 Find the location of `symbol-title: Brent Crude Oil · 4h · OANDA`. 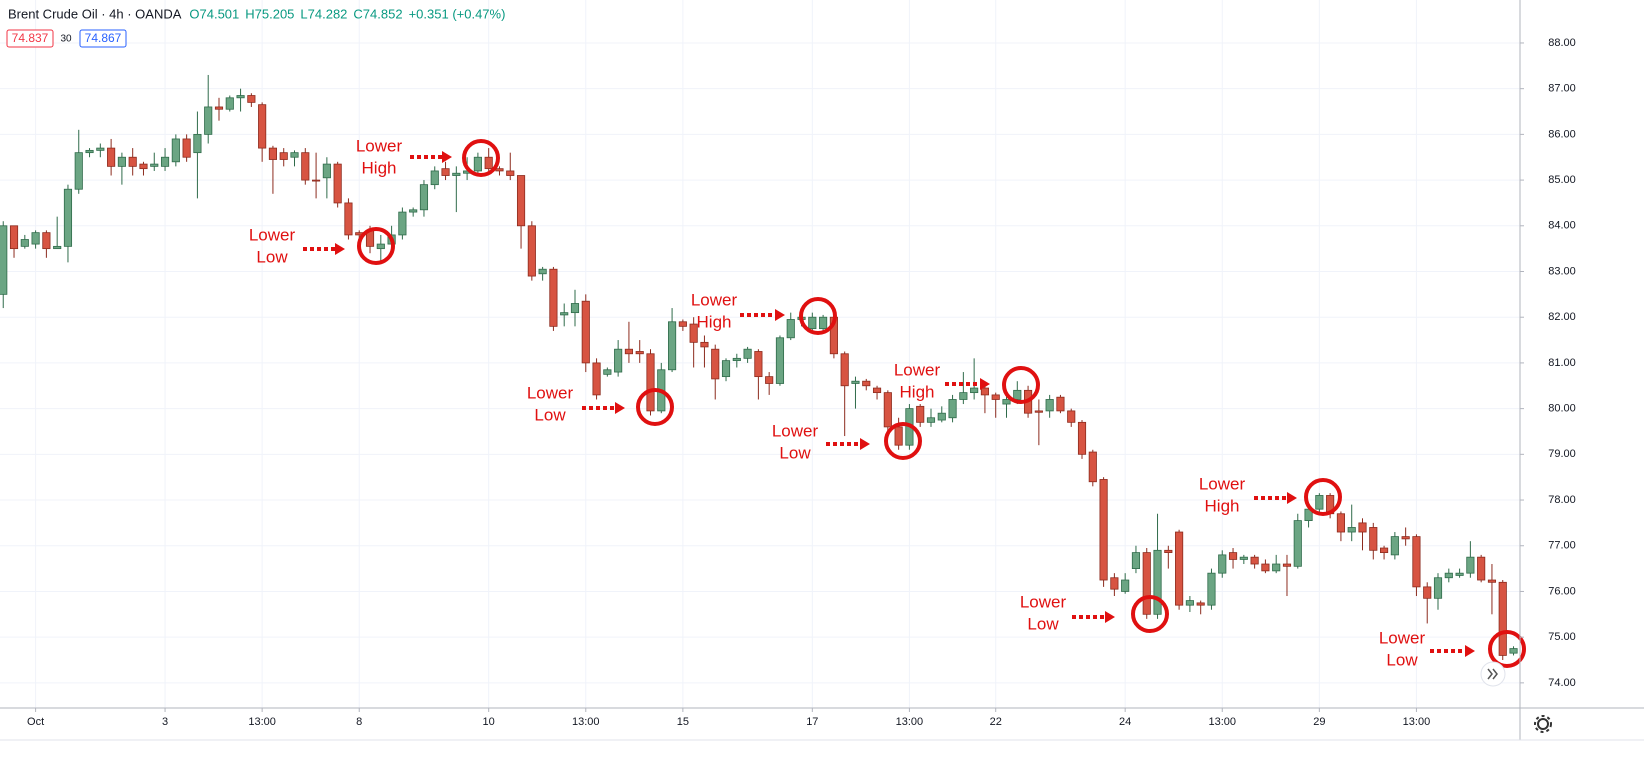

symbol-title: Brent Crude Oil · 4h · OANDA is located at coordinates (95, 13).